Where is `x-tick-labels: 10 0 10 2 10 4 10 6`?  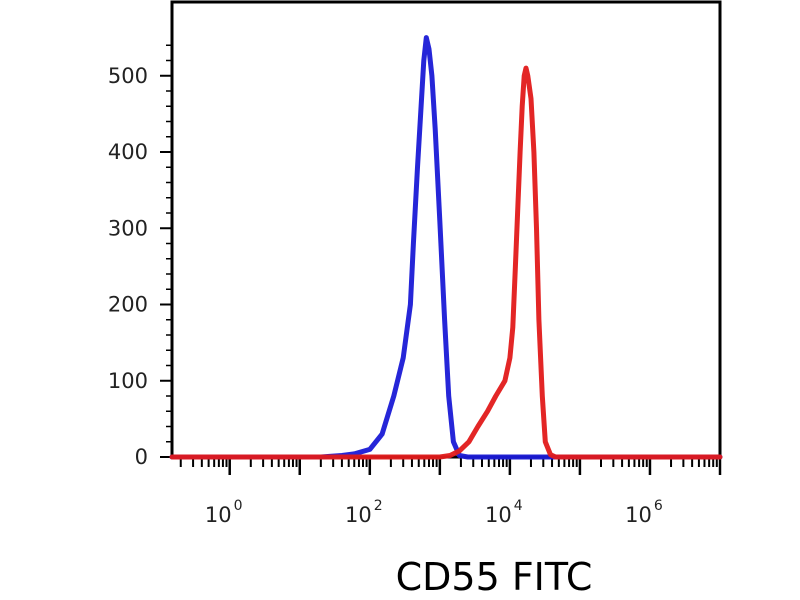
x-tick-labels: 10 0 10 2 10 4 10 6 is located at coordinates (434, 512).